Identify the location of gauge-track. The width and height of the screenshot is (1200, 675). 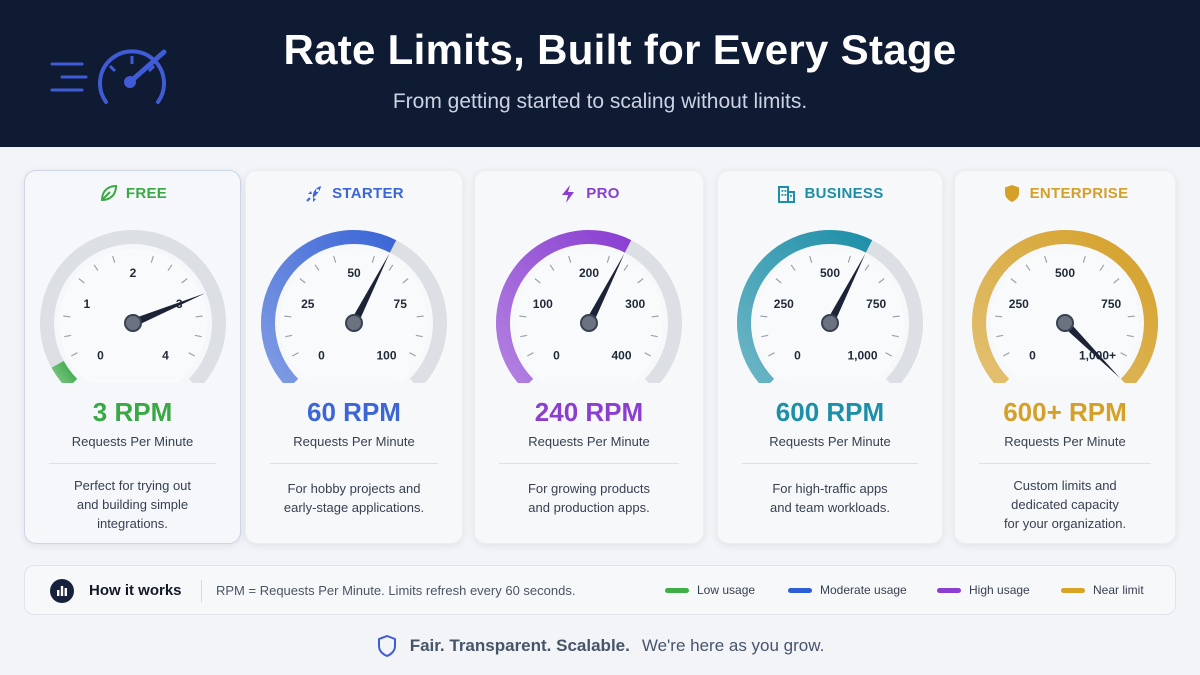
(132, 306).